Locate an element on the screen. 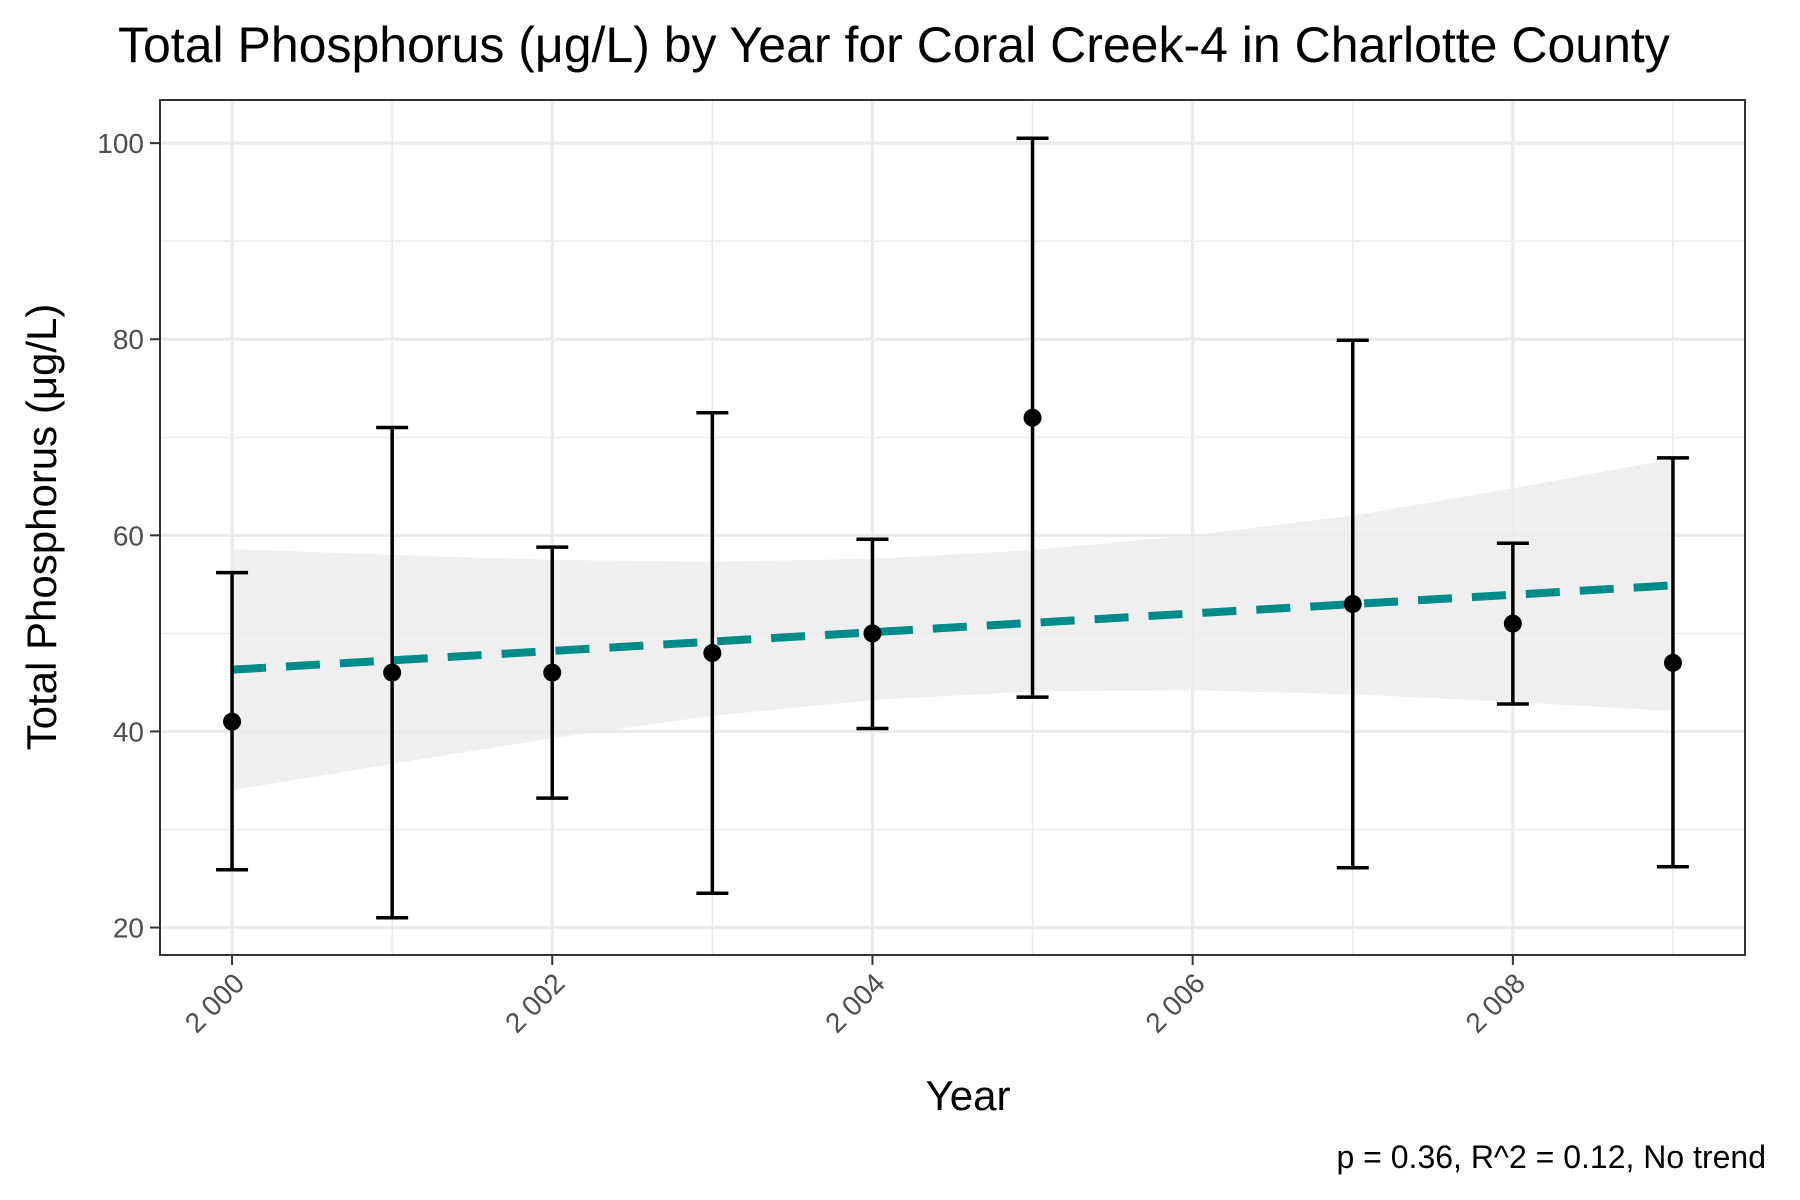 Image resolution: width=1800 pixels, height=1200 pixels. x-tick-label: 2 002 is located at coordinates (534, 1002).